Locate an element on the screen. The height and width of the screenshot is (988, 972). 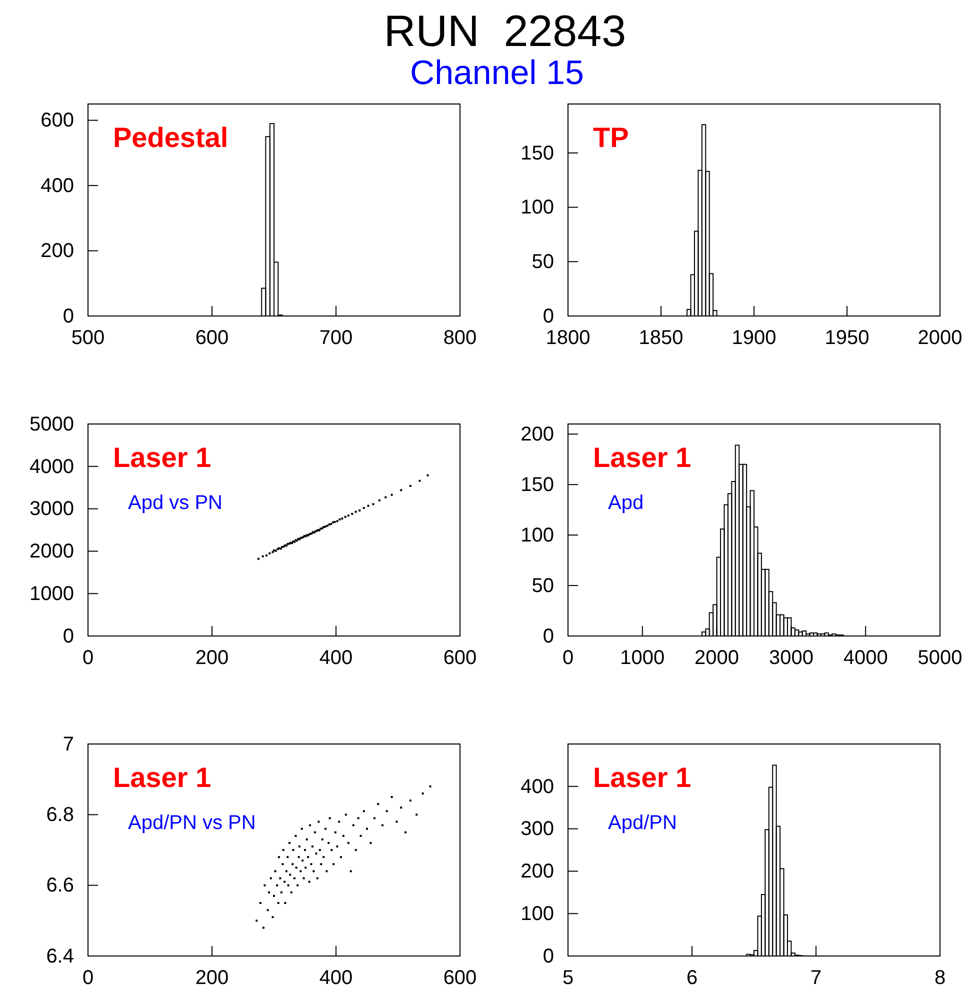
x-tick-label: 1800 is located at coordinates (568, 338).